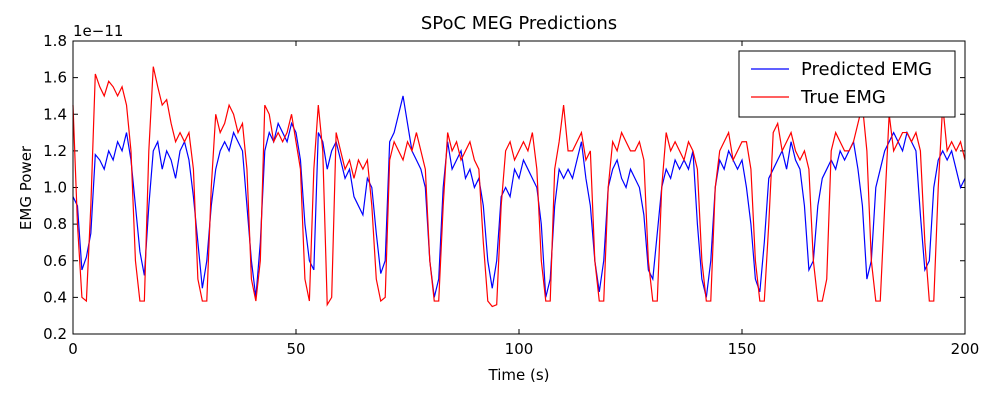 The image size is (1000, 400). Describe the element at coordinates (519, 375) in the screenshot. I see `x-axis-label: Time (s)` at that location.